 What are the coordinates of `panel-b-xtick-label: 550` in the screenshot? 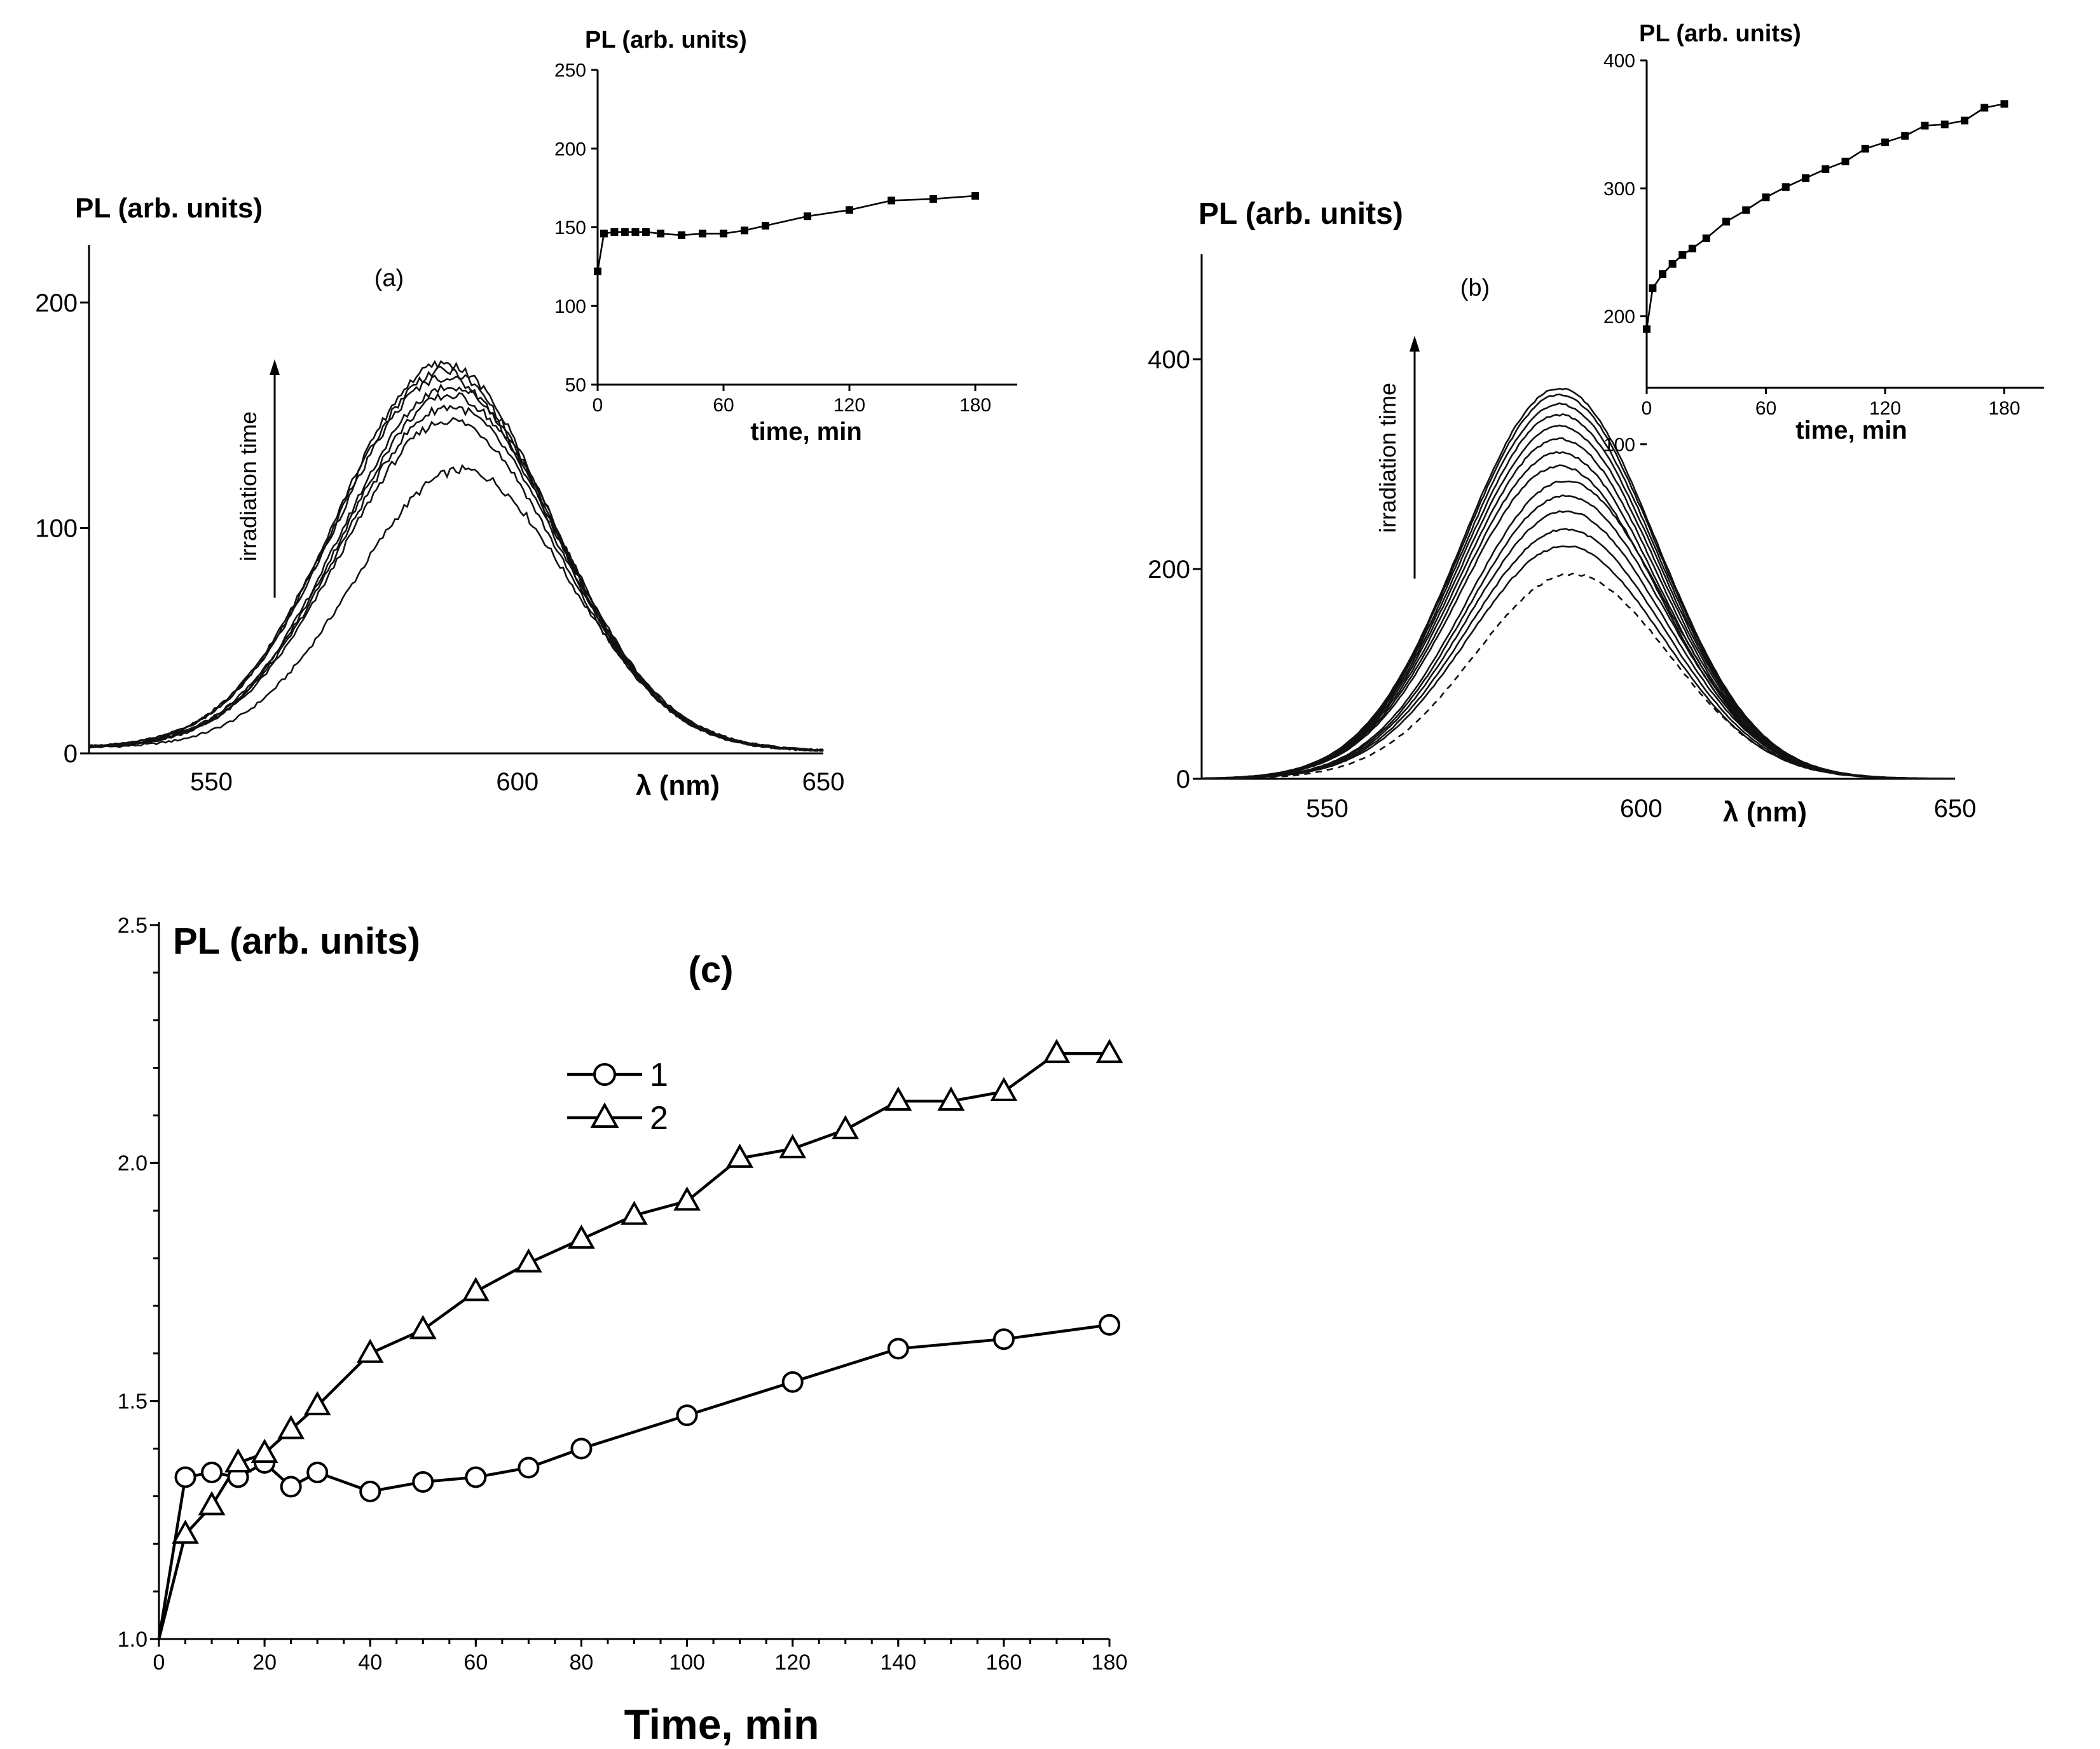 It's located at (1327, 809).